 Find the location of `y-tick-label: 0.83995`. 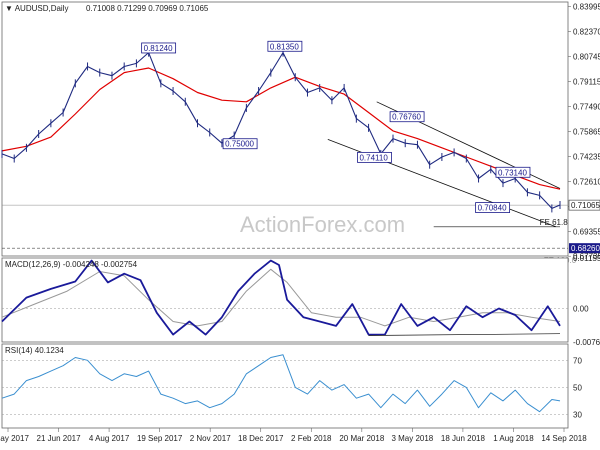

y-tick-label: 0.83995 is located at coordinates (586, 7).